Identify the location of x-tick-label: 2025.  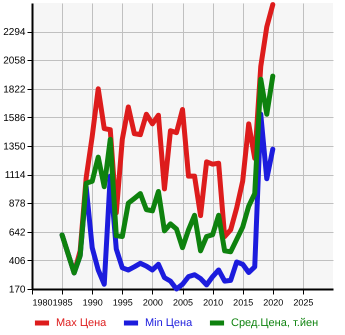
(303, 303).